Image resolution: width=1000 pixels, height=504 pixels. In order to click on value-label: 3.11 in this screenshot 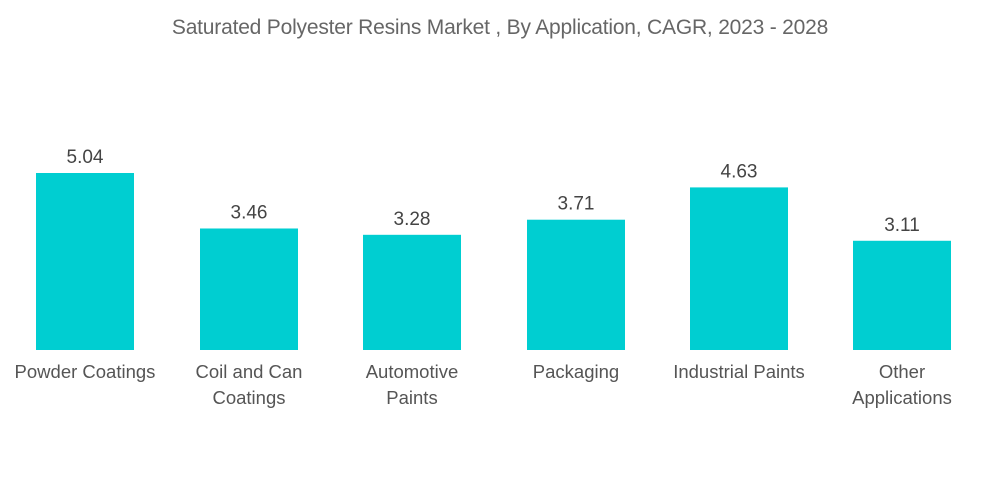, I will do `click(902, 225)`.